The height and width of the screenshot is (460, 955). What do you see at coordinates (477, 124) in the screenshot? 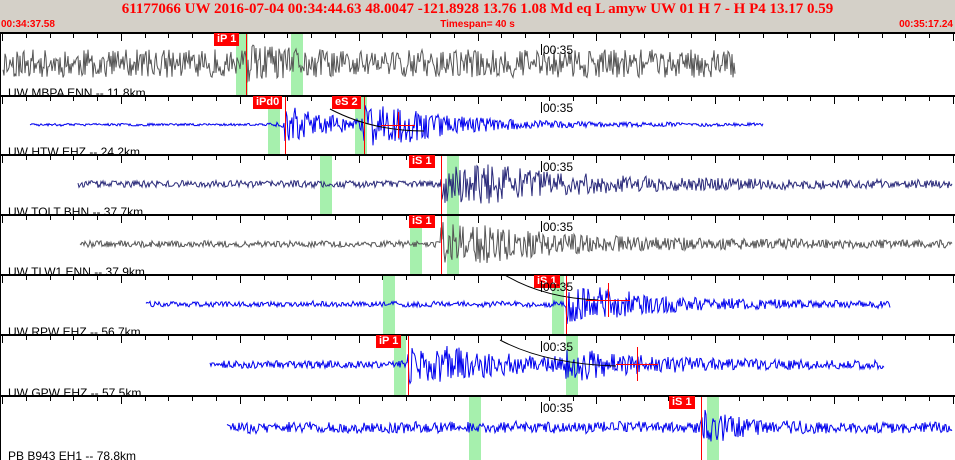
I see `trace-panel: iPd0 eS 2 00:35 UW HTW EHZ -- 24.2km` at bounding box center [477, 124].